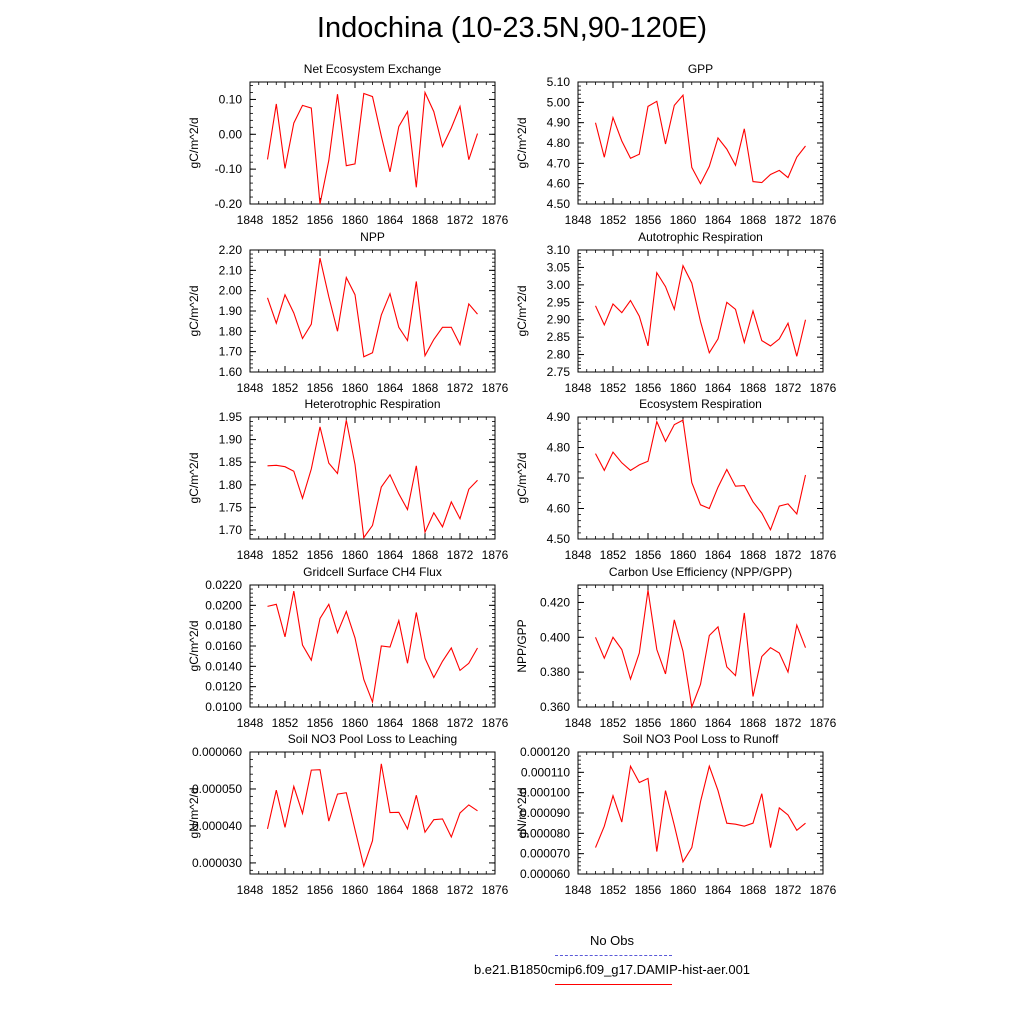  Describe the element at coordinates (495, 555) in the screenshot. I see `panel-4-xtick-label: 1876` at that location.